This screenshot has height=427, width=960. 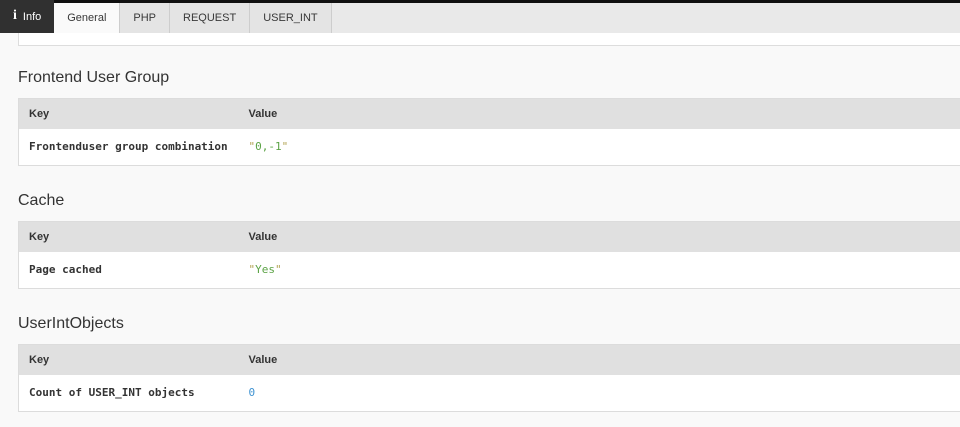 I want to click on row-value: 0, so click(x=599, y=393).